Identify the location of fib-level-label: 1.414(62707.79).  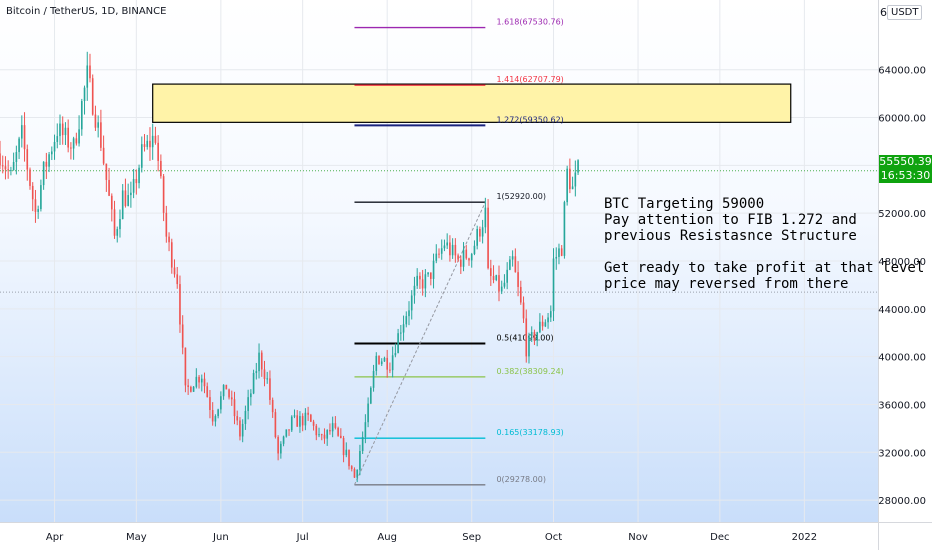
(529, 79).